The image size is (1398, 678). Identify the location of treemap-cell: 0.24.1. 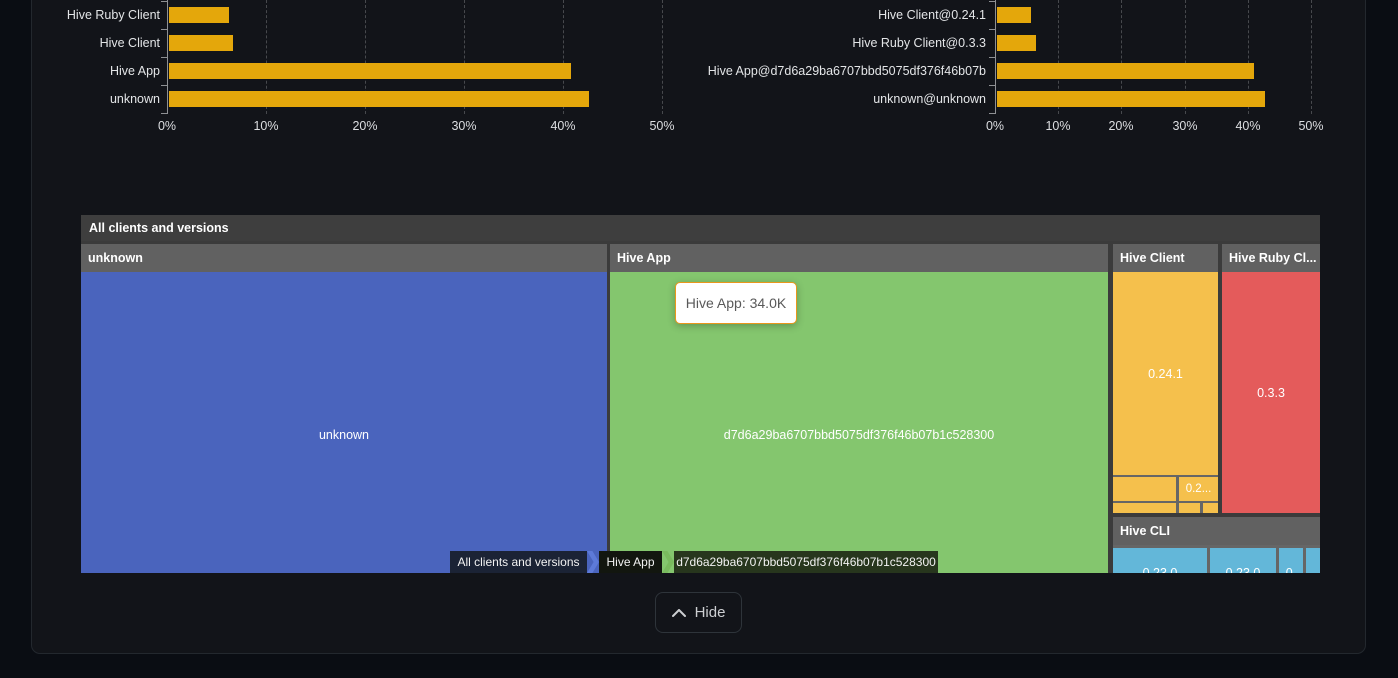
(1165, 373).